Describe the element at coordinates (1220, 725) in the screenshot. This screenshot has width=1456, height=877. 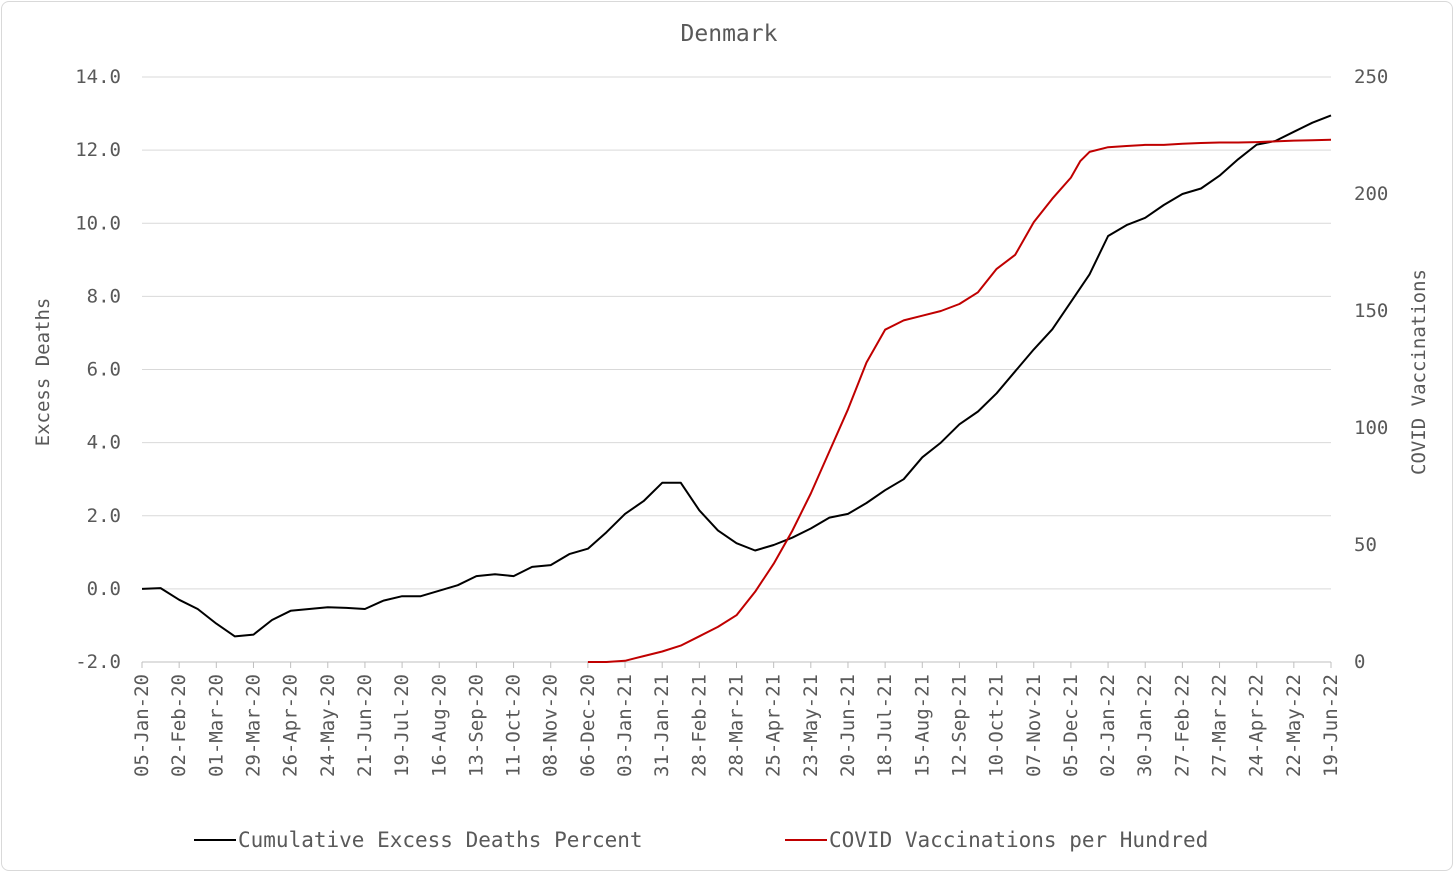
I see `x-tick-label: 27-Mar-22` at that location.